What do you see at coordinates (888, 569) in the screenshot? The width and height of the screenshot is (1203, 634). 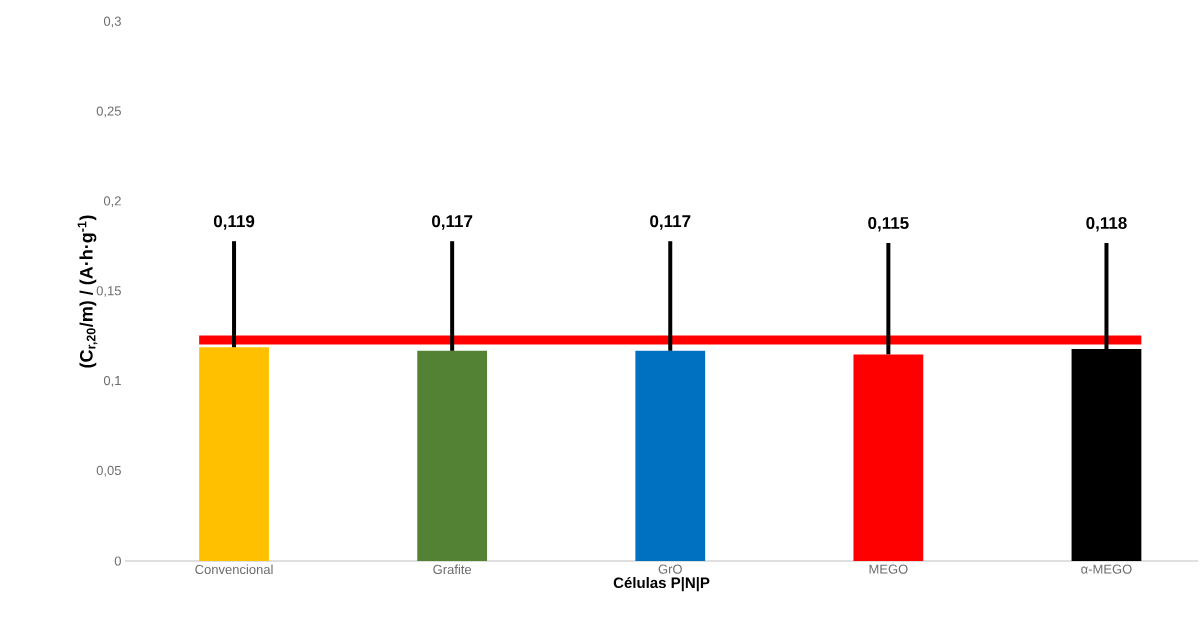 I see `x-tick-label: MEGO` at bounding box center [888, 569].